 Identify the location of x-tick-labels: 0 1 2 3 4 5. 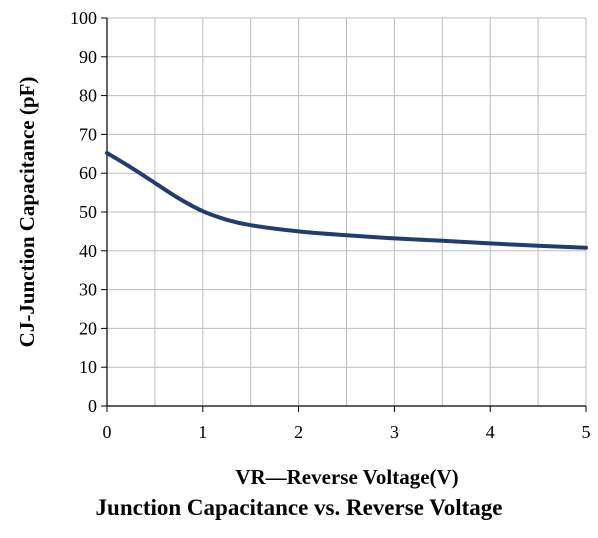
(347, 432).